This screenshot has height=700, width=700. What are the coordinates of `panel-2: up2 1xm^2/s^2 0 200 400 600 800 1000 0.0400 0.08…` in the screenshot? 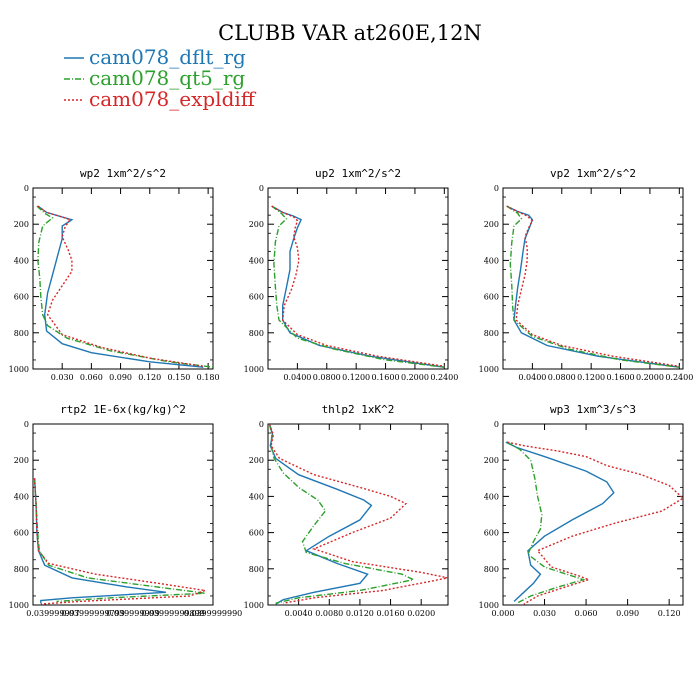 It's located at (351, 274).